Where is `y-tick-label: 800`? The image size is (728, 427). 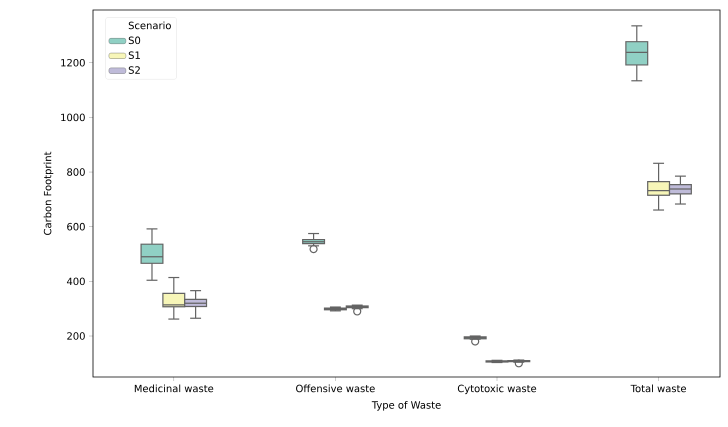
y-tick-label: 800 is located at coordinates (76, 172).